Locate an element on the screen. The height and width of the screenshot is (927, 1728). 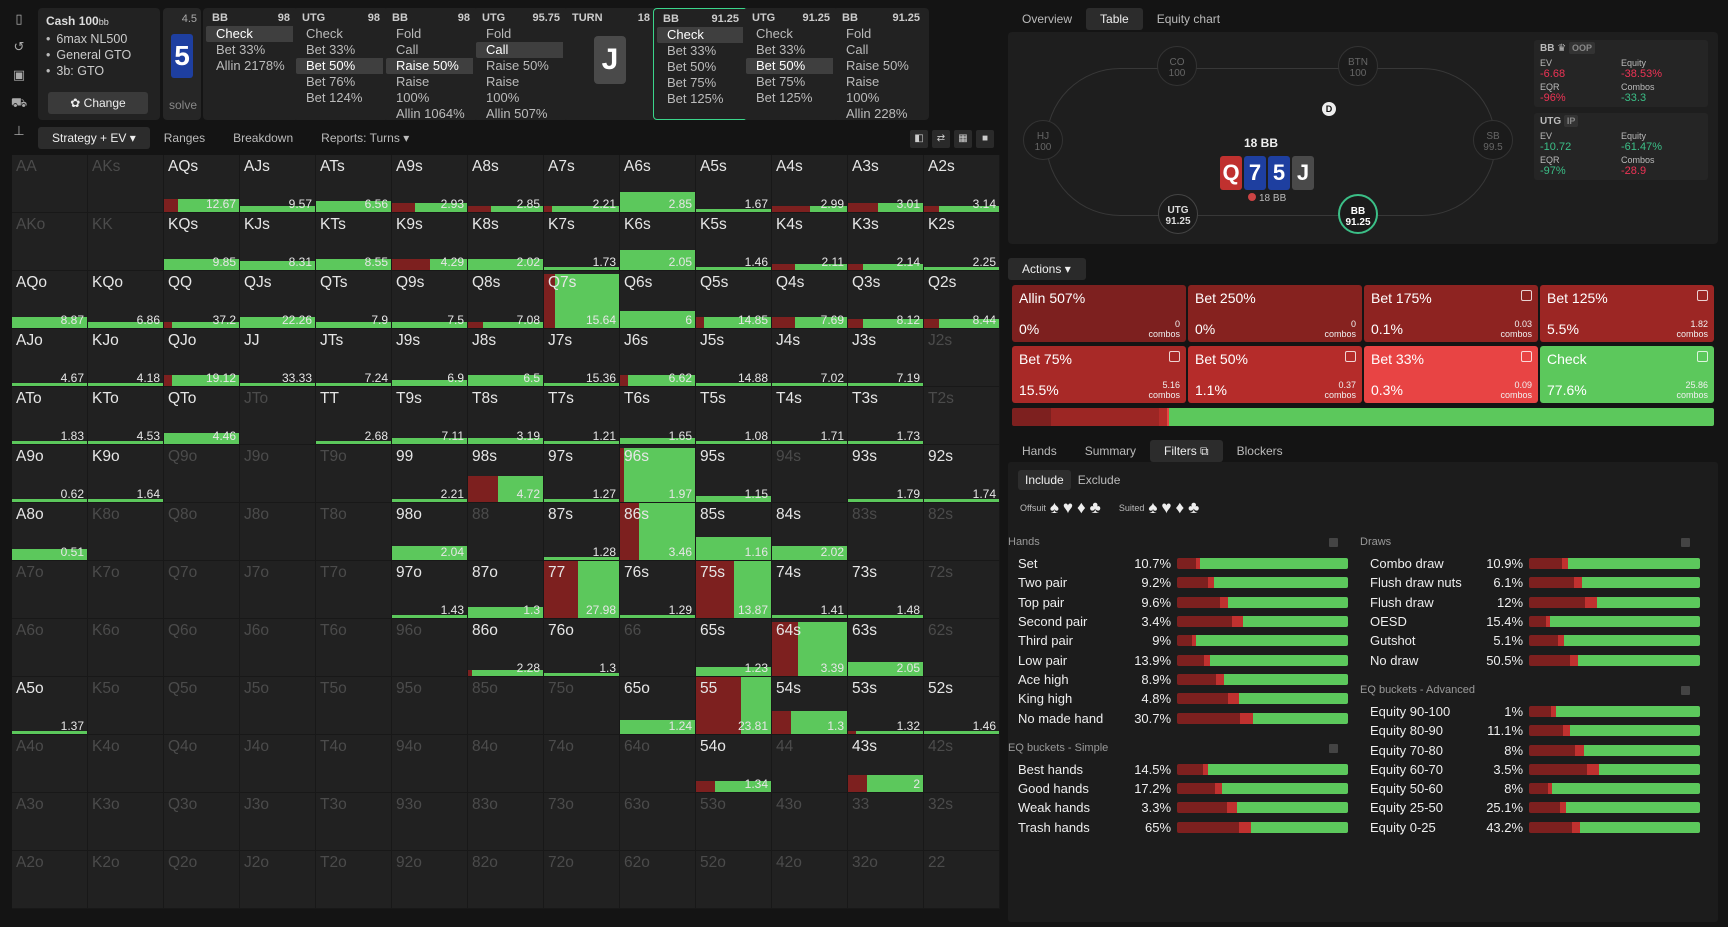
hand-cell: J6o is located at coordinates (278, 648).